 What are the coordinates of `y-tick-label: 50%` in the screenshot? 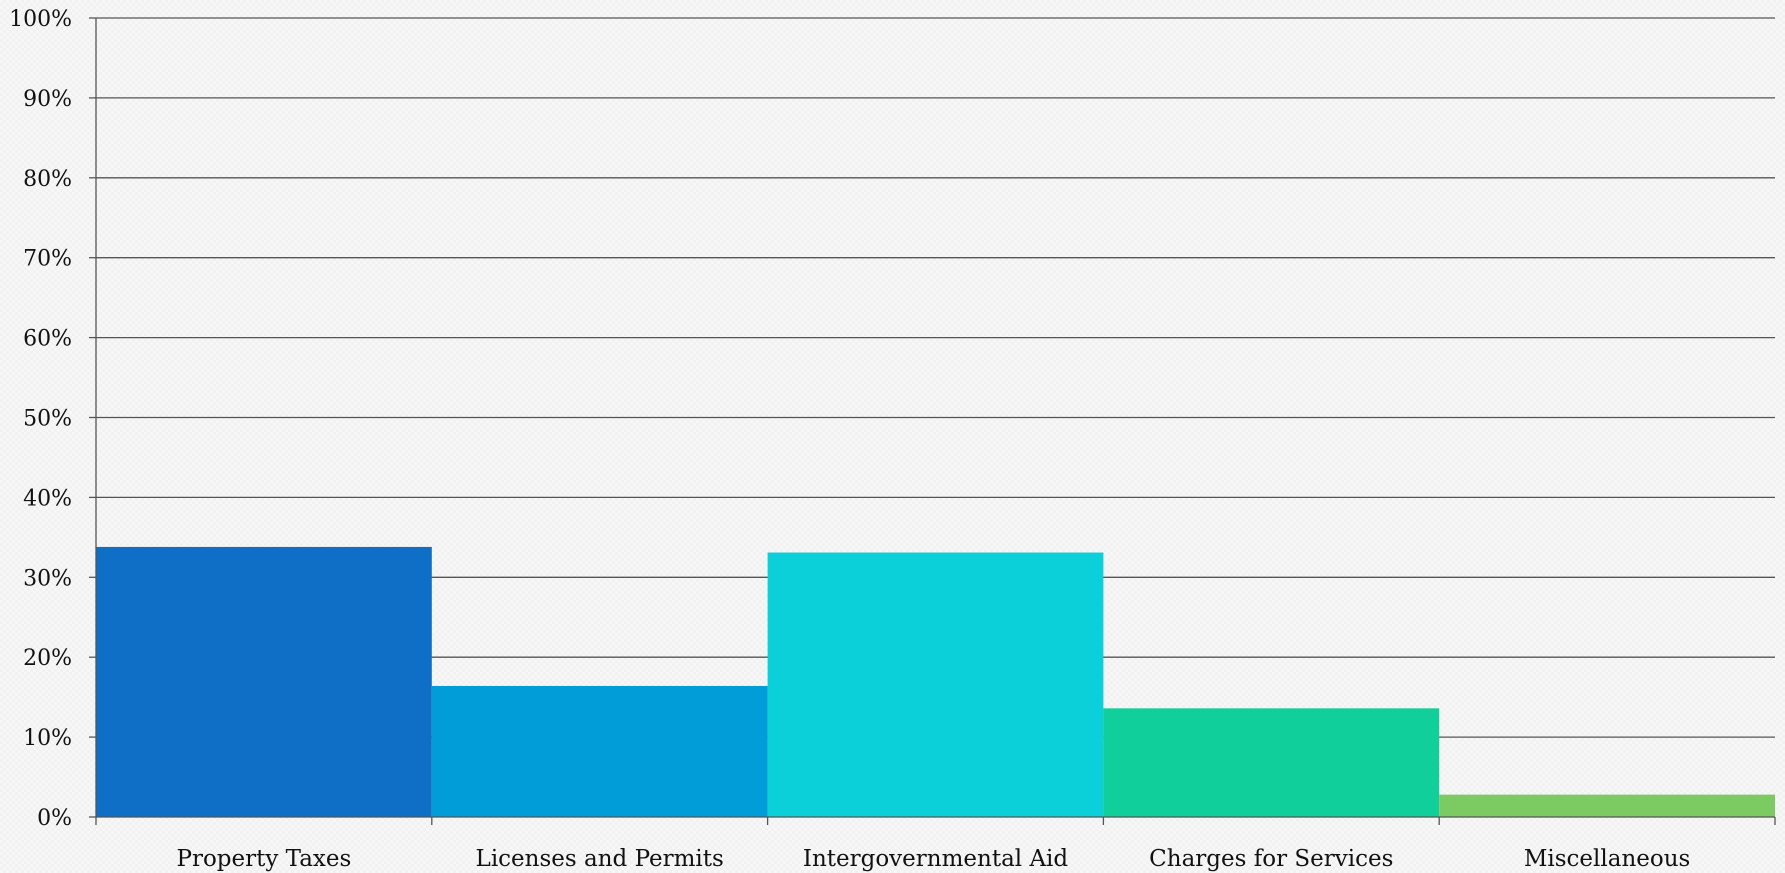 It's located at (47, 419).